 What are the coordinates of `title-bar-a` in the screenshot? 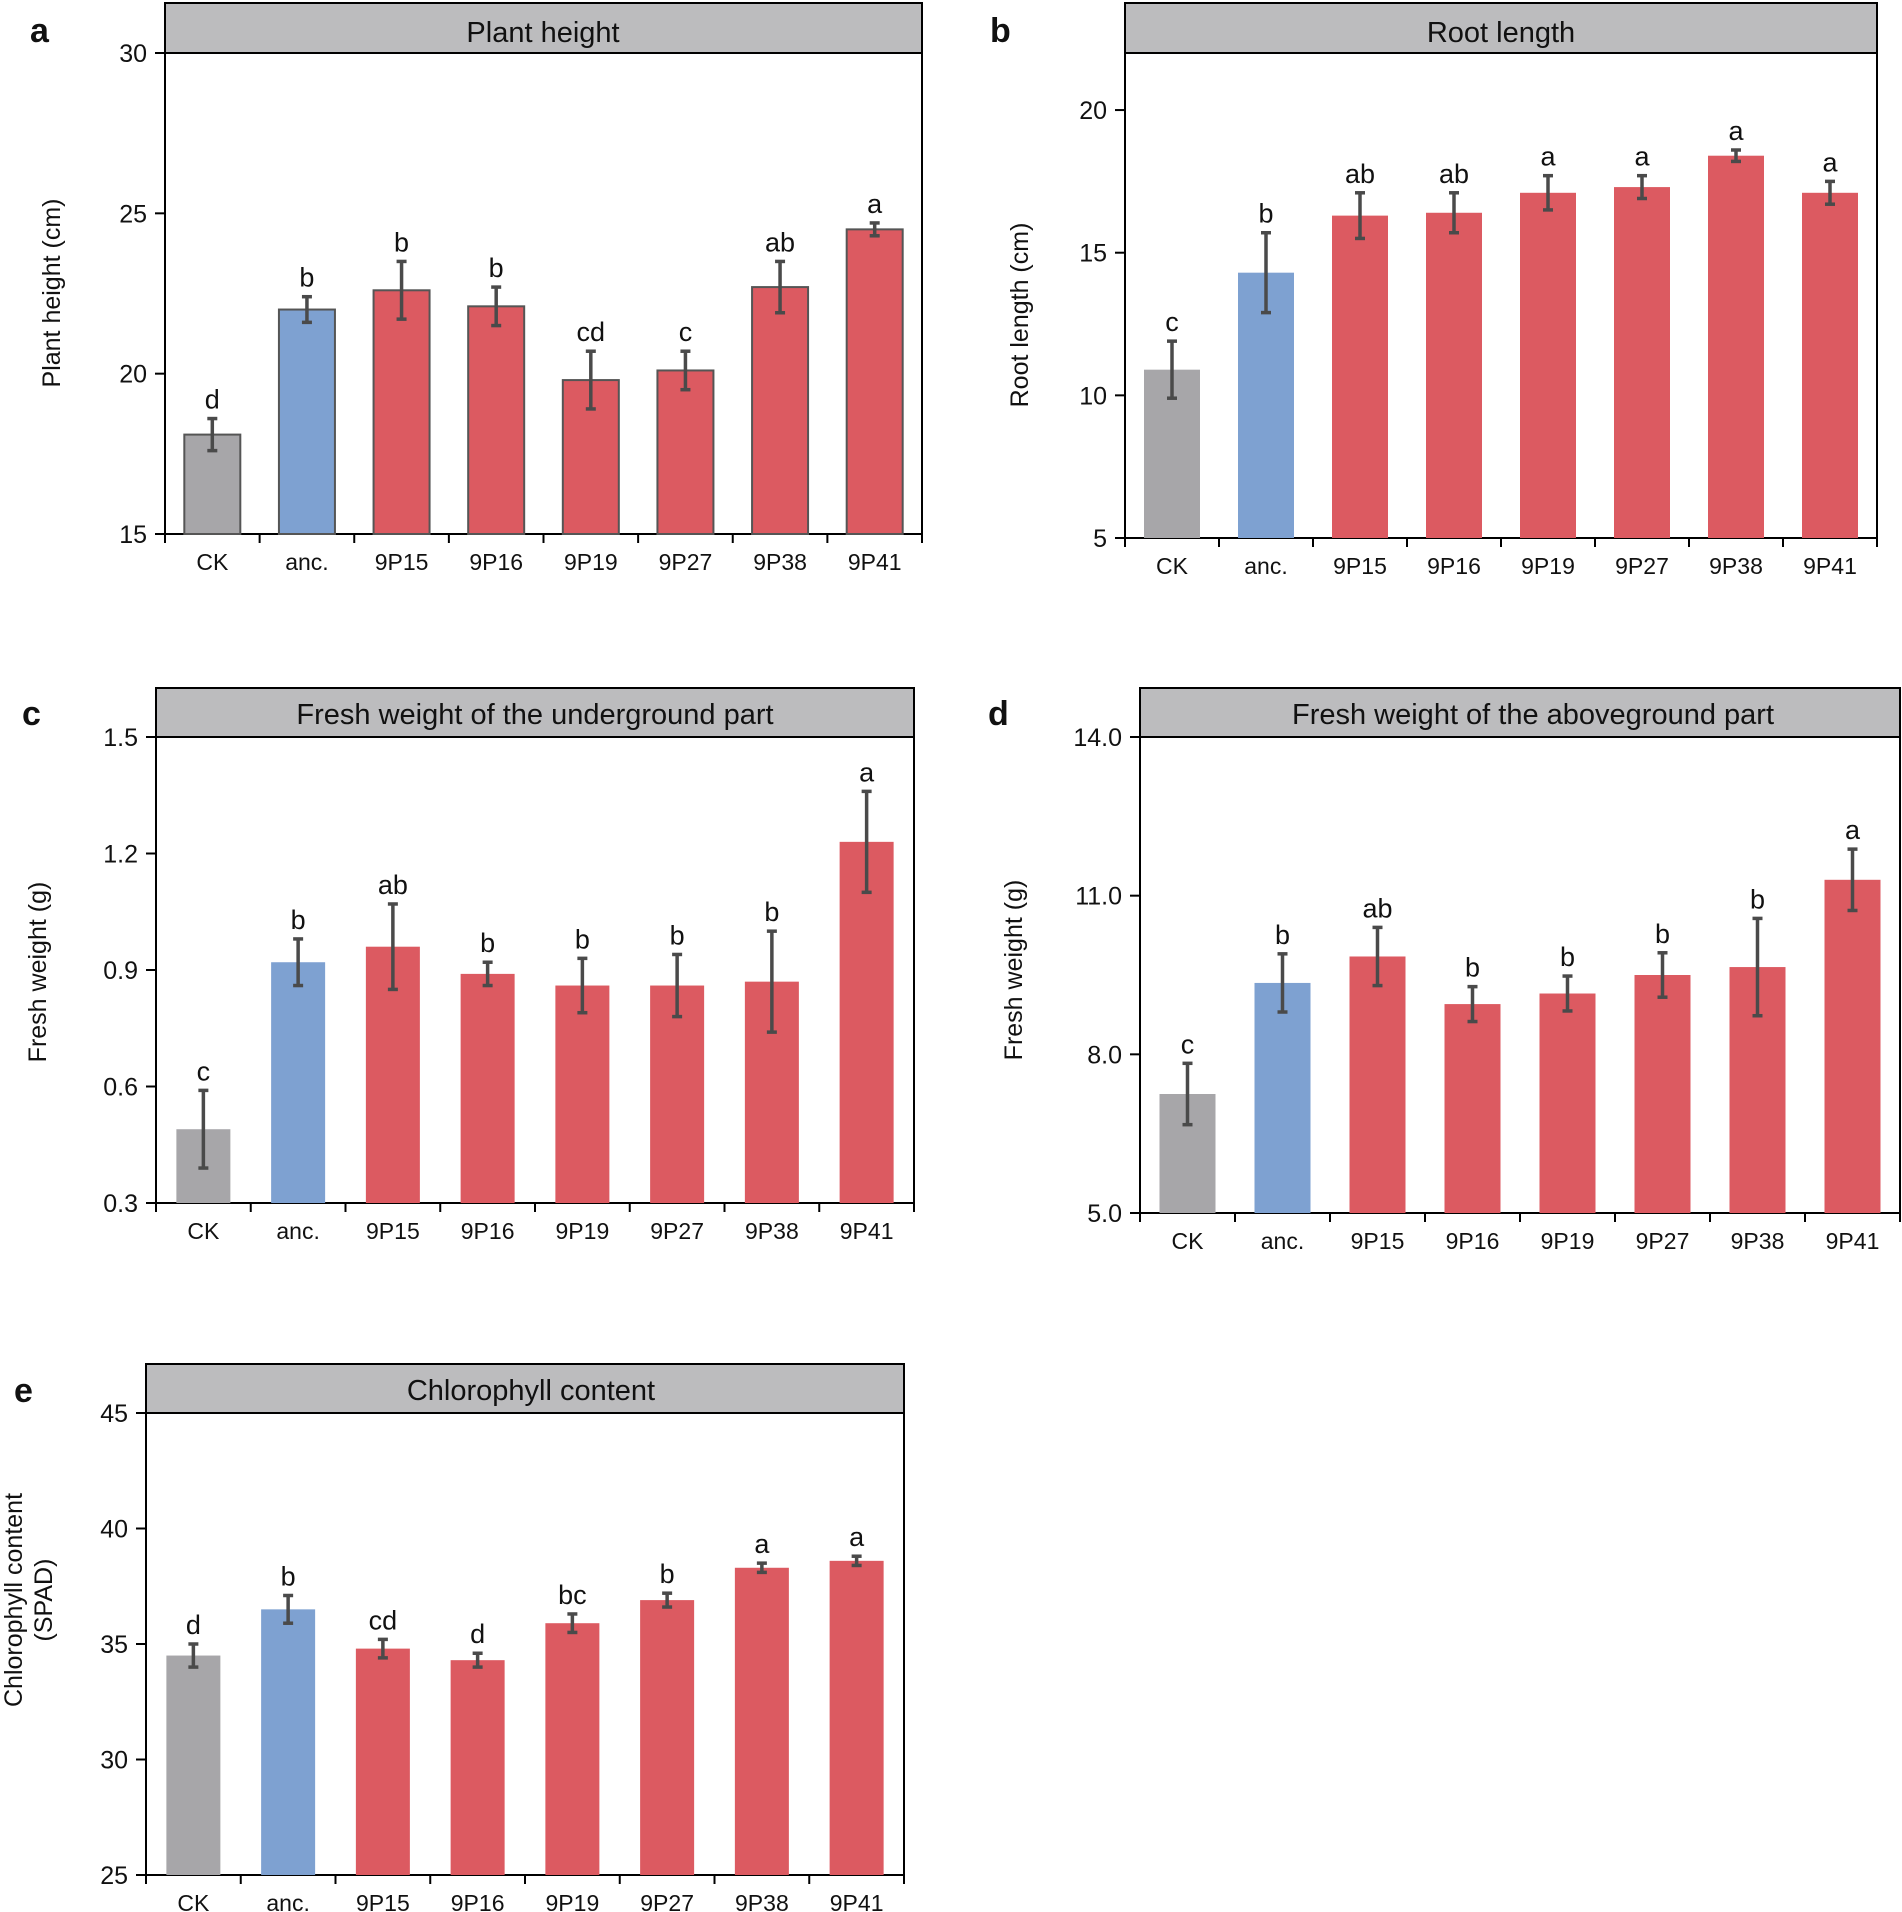 It's located at (543, 28).